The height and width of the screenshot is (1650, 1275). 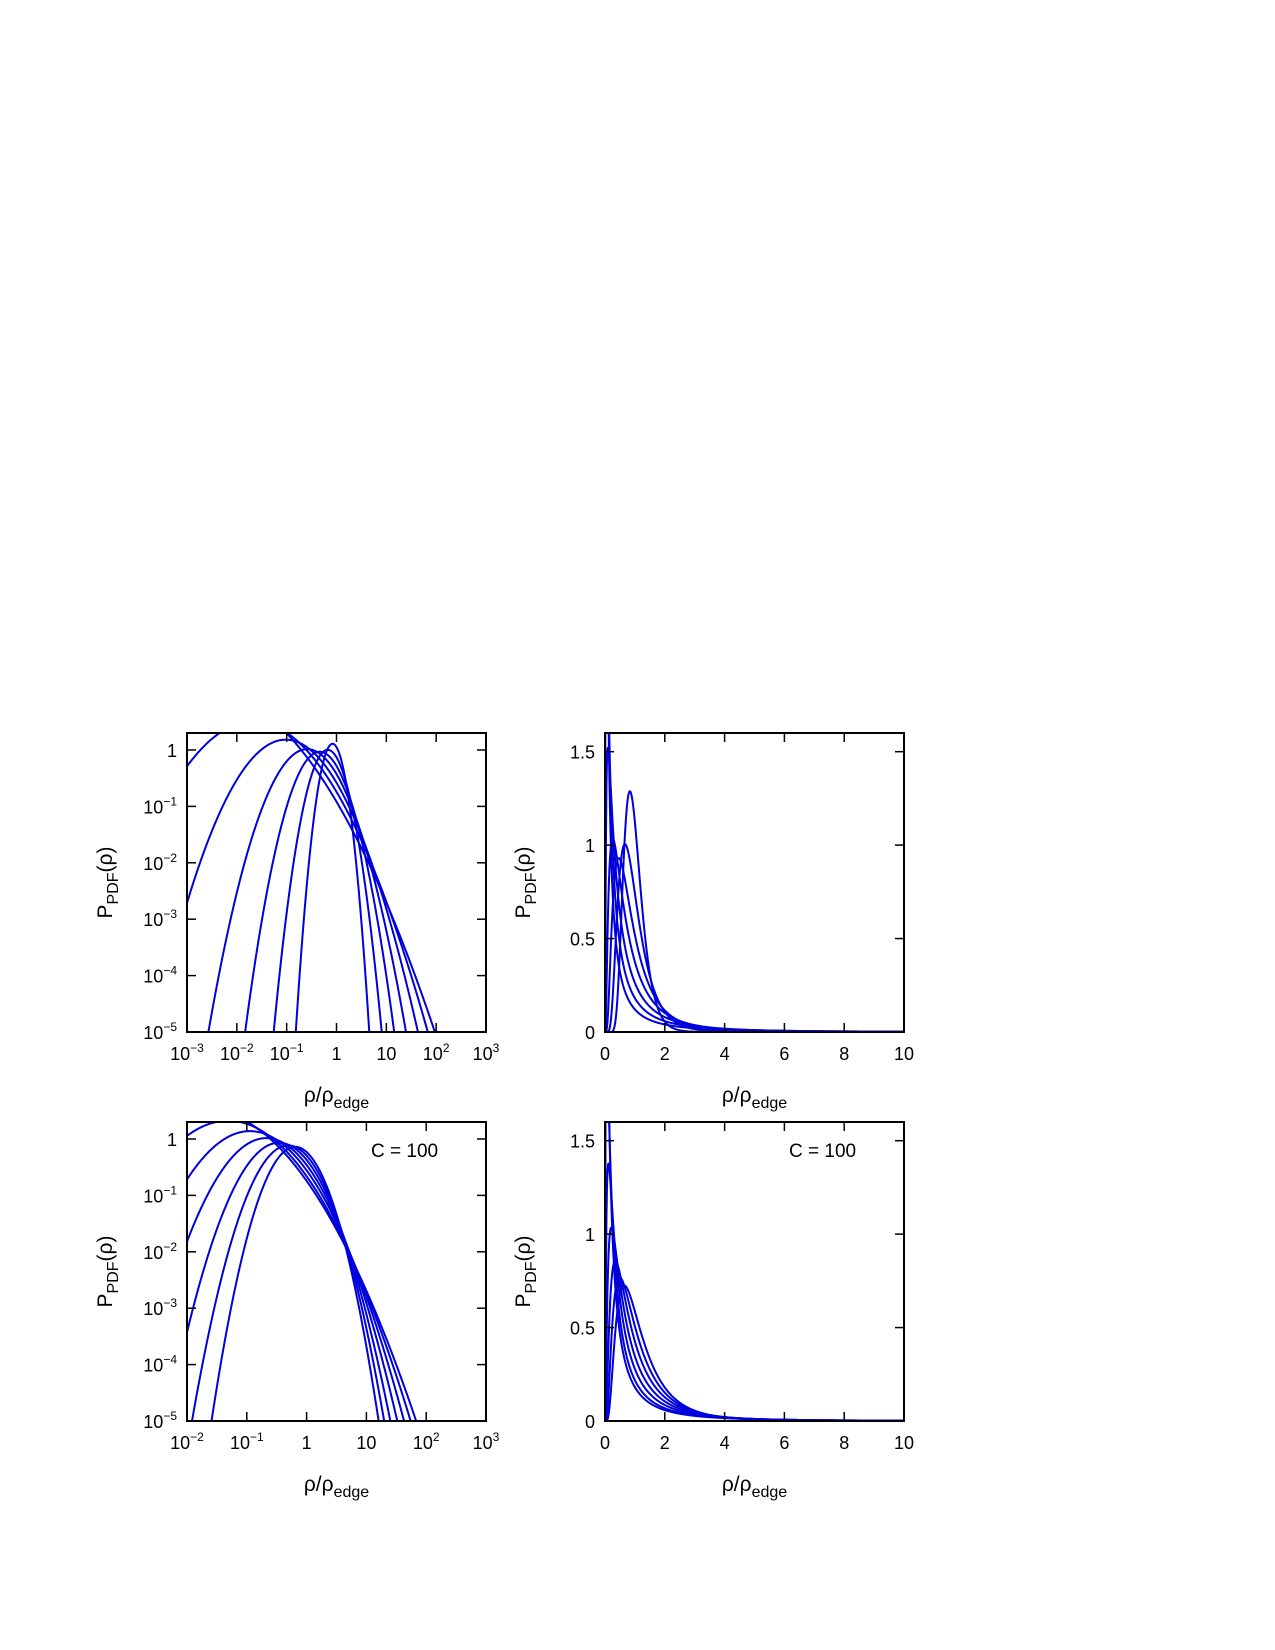 I want to click on panel-top-right: 0 2 4 6 8 10 0 0.5 1 1.5 ρ/ρedge PPDF(ρ), so click(x=713, y=922).